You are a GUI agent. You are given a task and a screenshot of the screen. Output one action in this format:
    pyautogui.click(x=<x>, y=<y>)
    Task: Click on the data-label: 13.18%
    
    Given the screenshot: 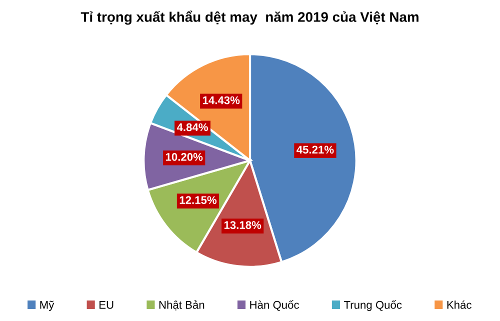 What is the action you would take?
    pyautogui.click(x=243, y=225)
    